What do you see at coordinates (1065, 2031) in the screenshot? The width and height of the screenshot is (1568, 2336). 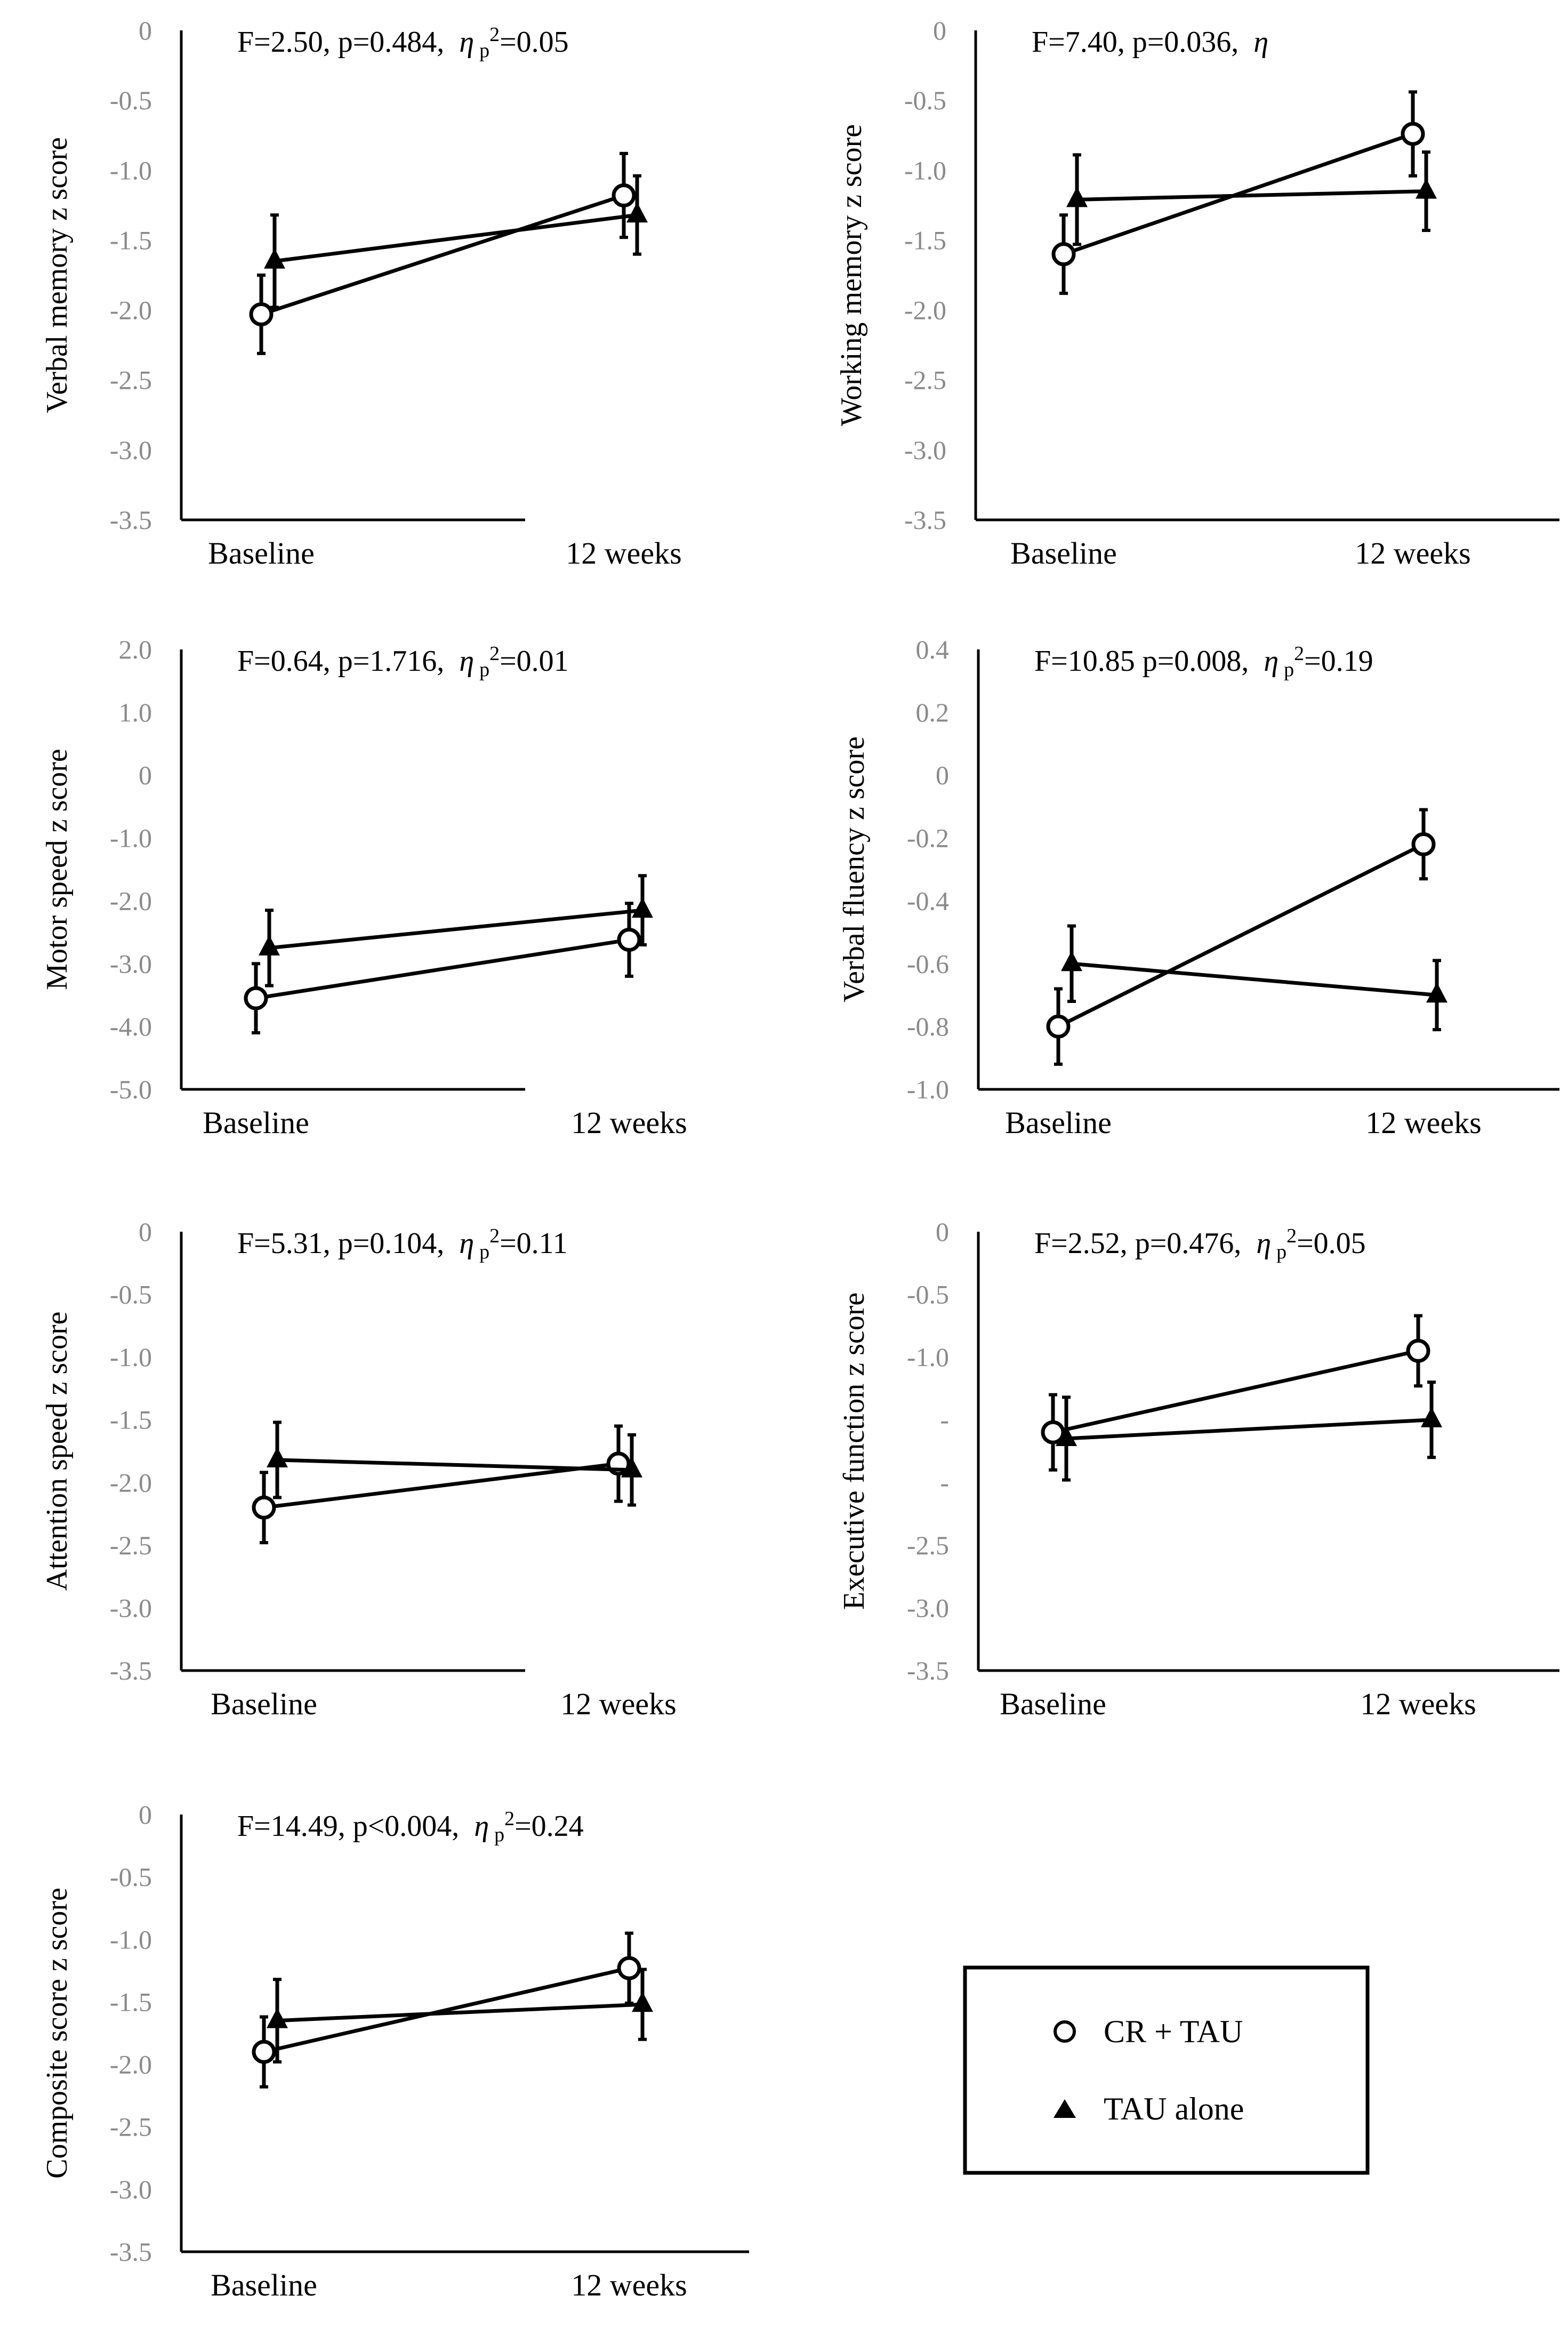 I see `legend-circle-icon` at bounding box center [1065, 2031].